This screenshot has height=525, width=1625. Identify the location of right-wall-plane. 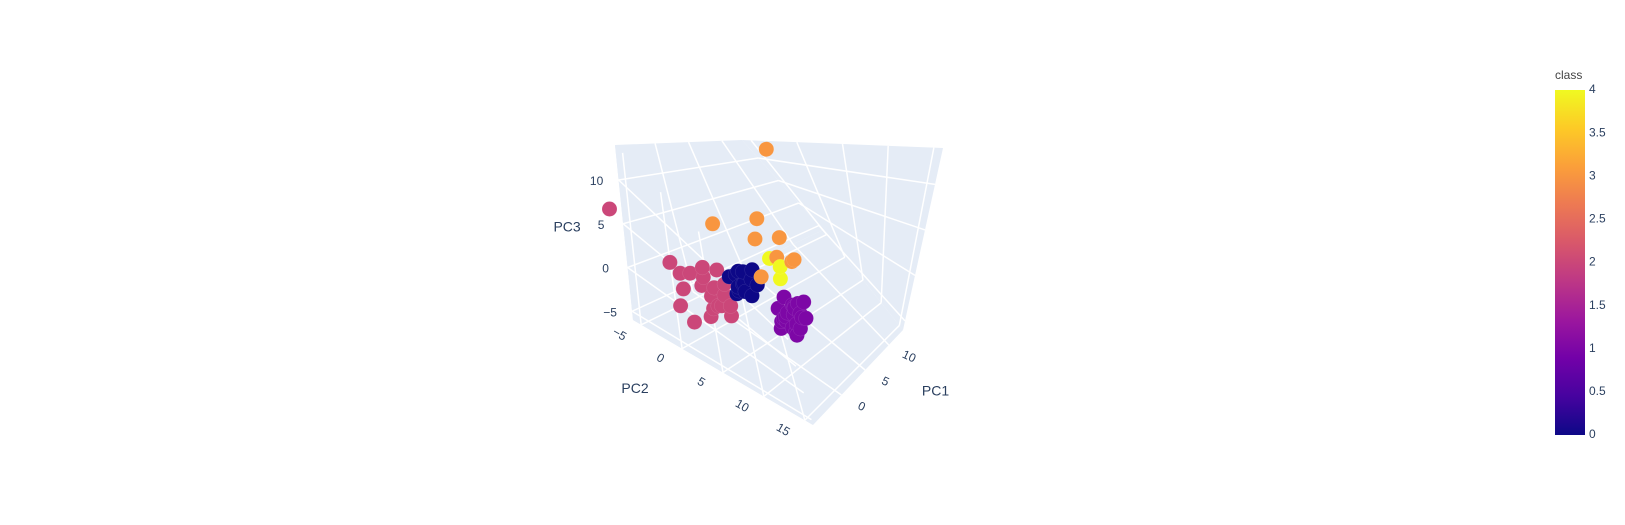
(842, 235).